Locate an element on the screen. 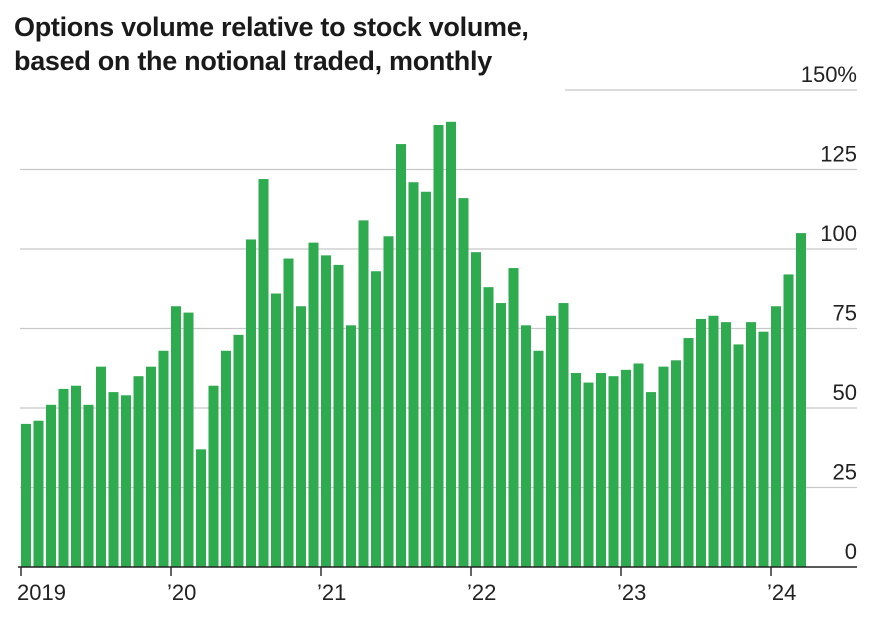 This screenshot has height=618, width=890. chart-title-line-2: based on the notional traded, monthly is located at coordinates (253, 61).